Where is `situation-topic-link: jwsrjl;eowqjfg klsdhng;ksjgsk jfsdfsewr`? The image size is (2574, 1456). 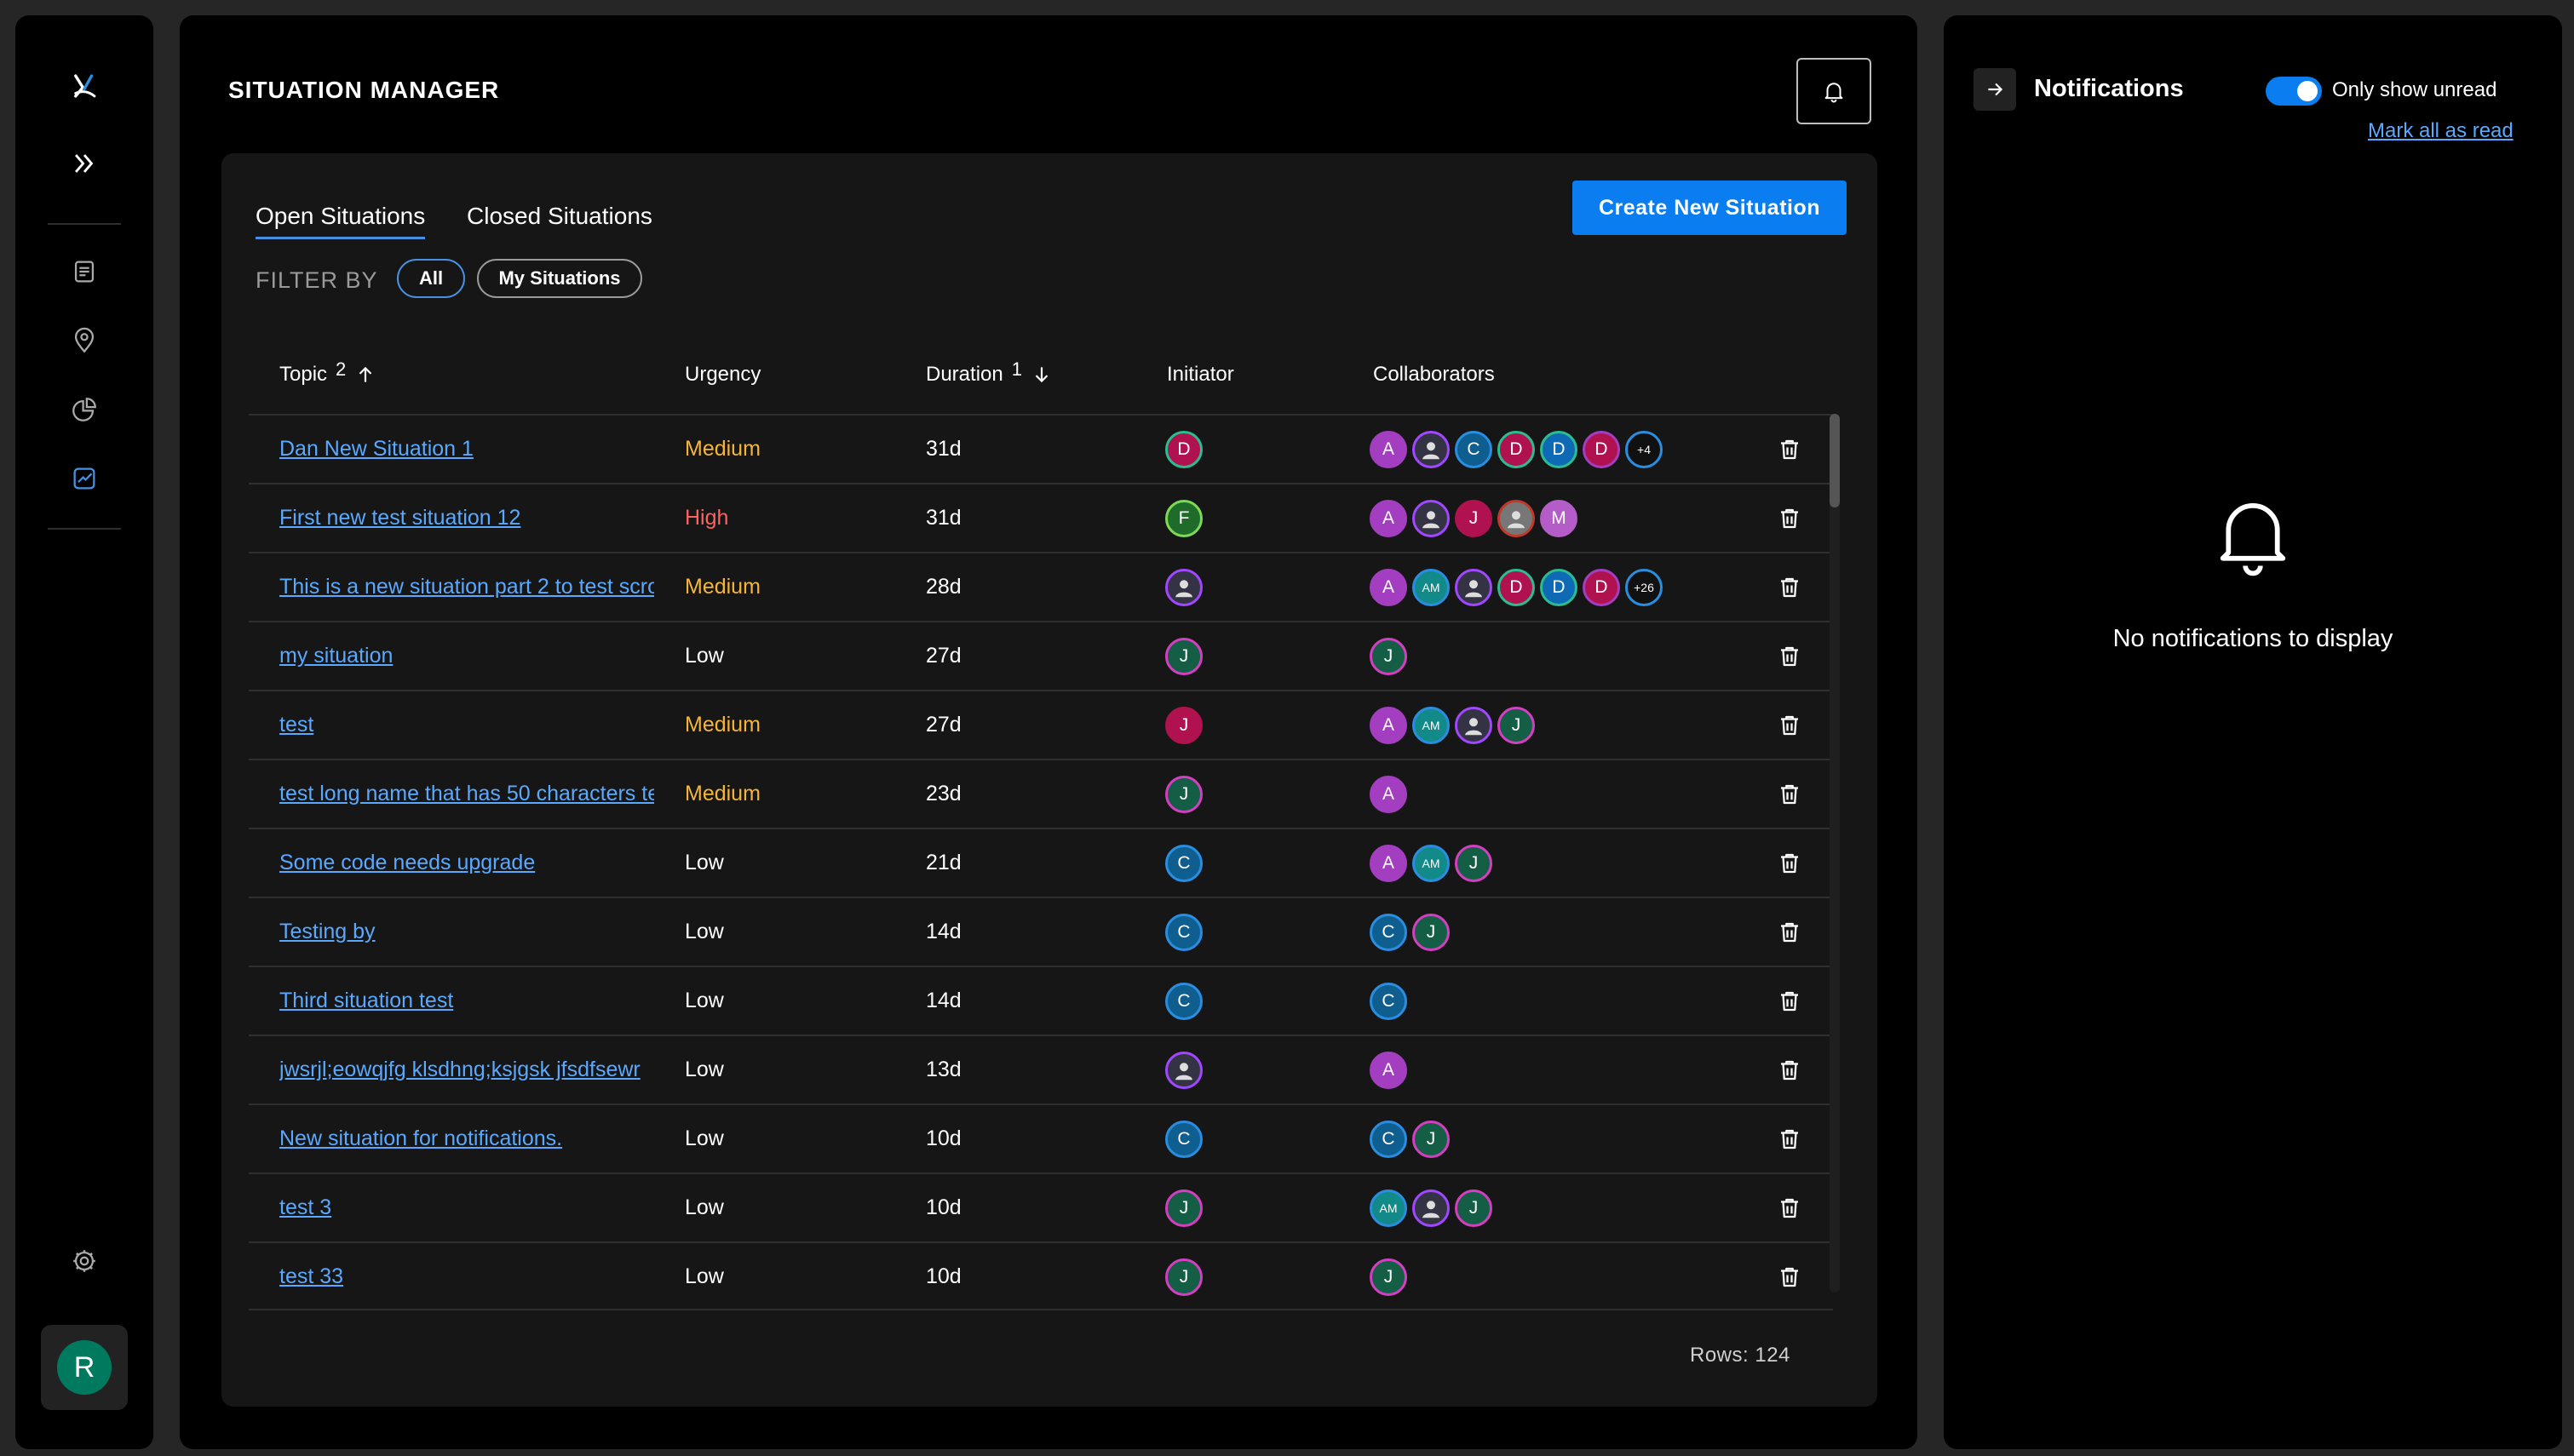
situation-topic-link: jwsrjl;eowqjfg klsdhng;ksjgsk jfsdfsewr is located at coordinates (460, 1069).